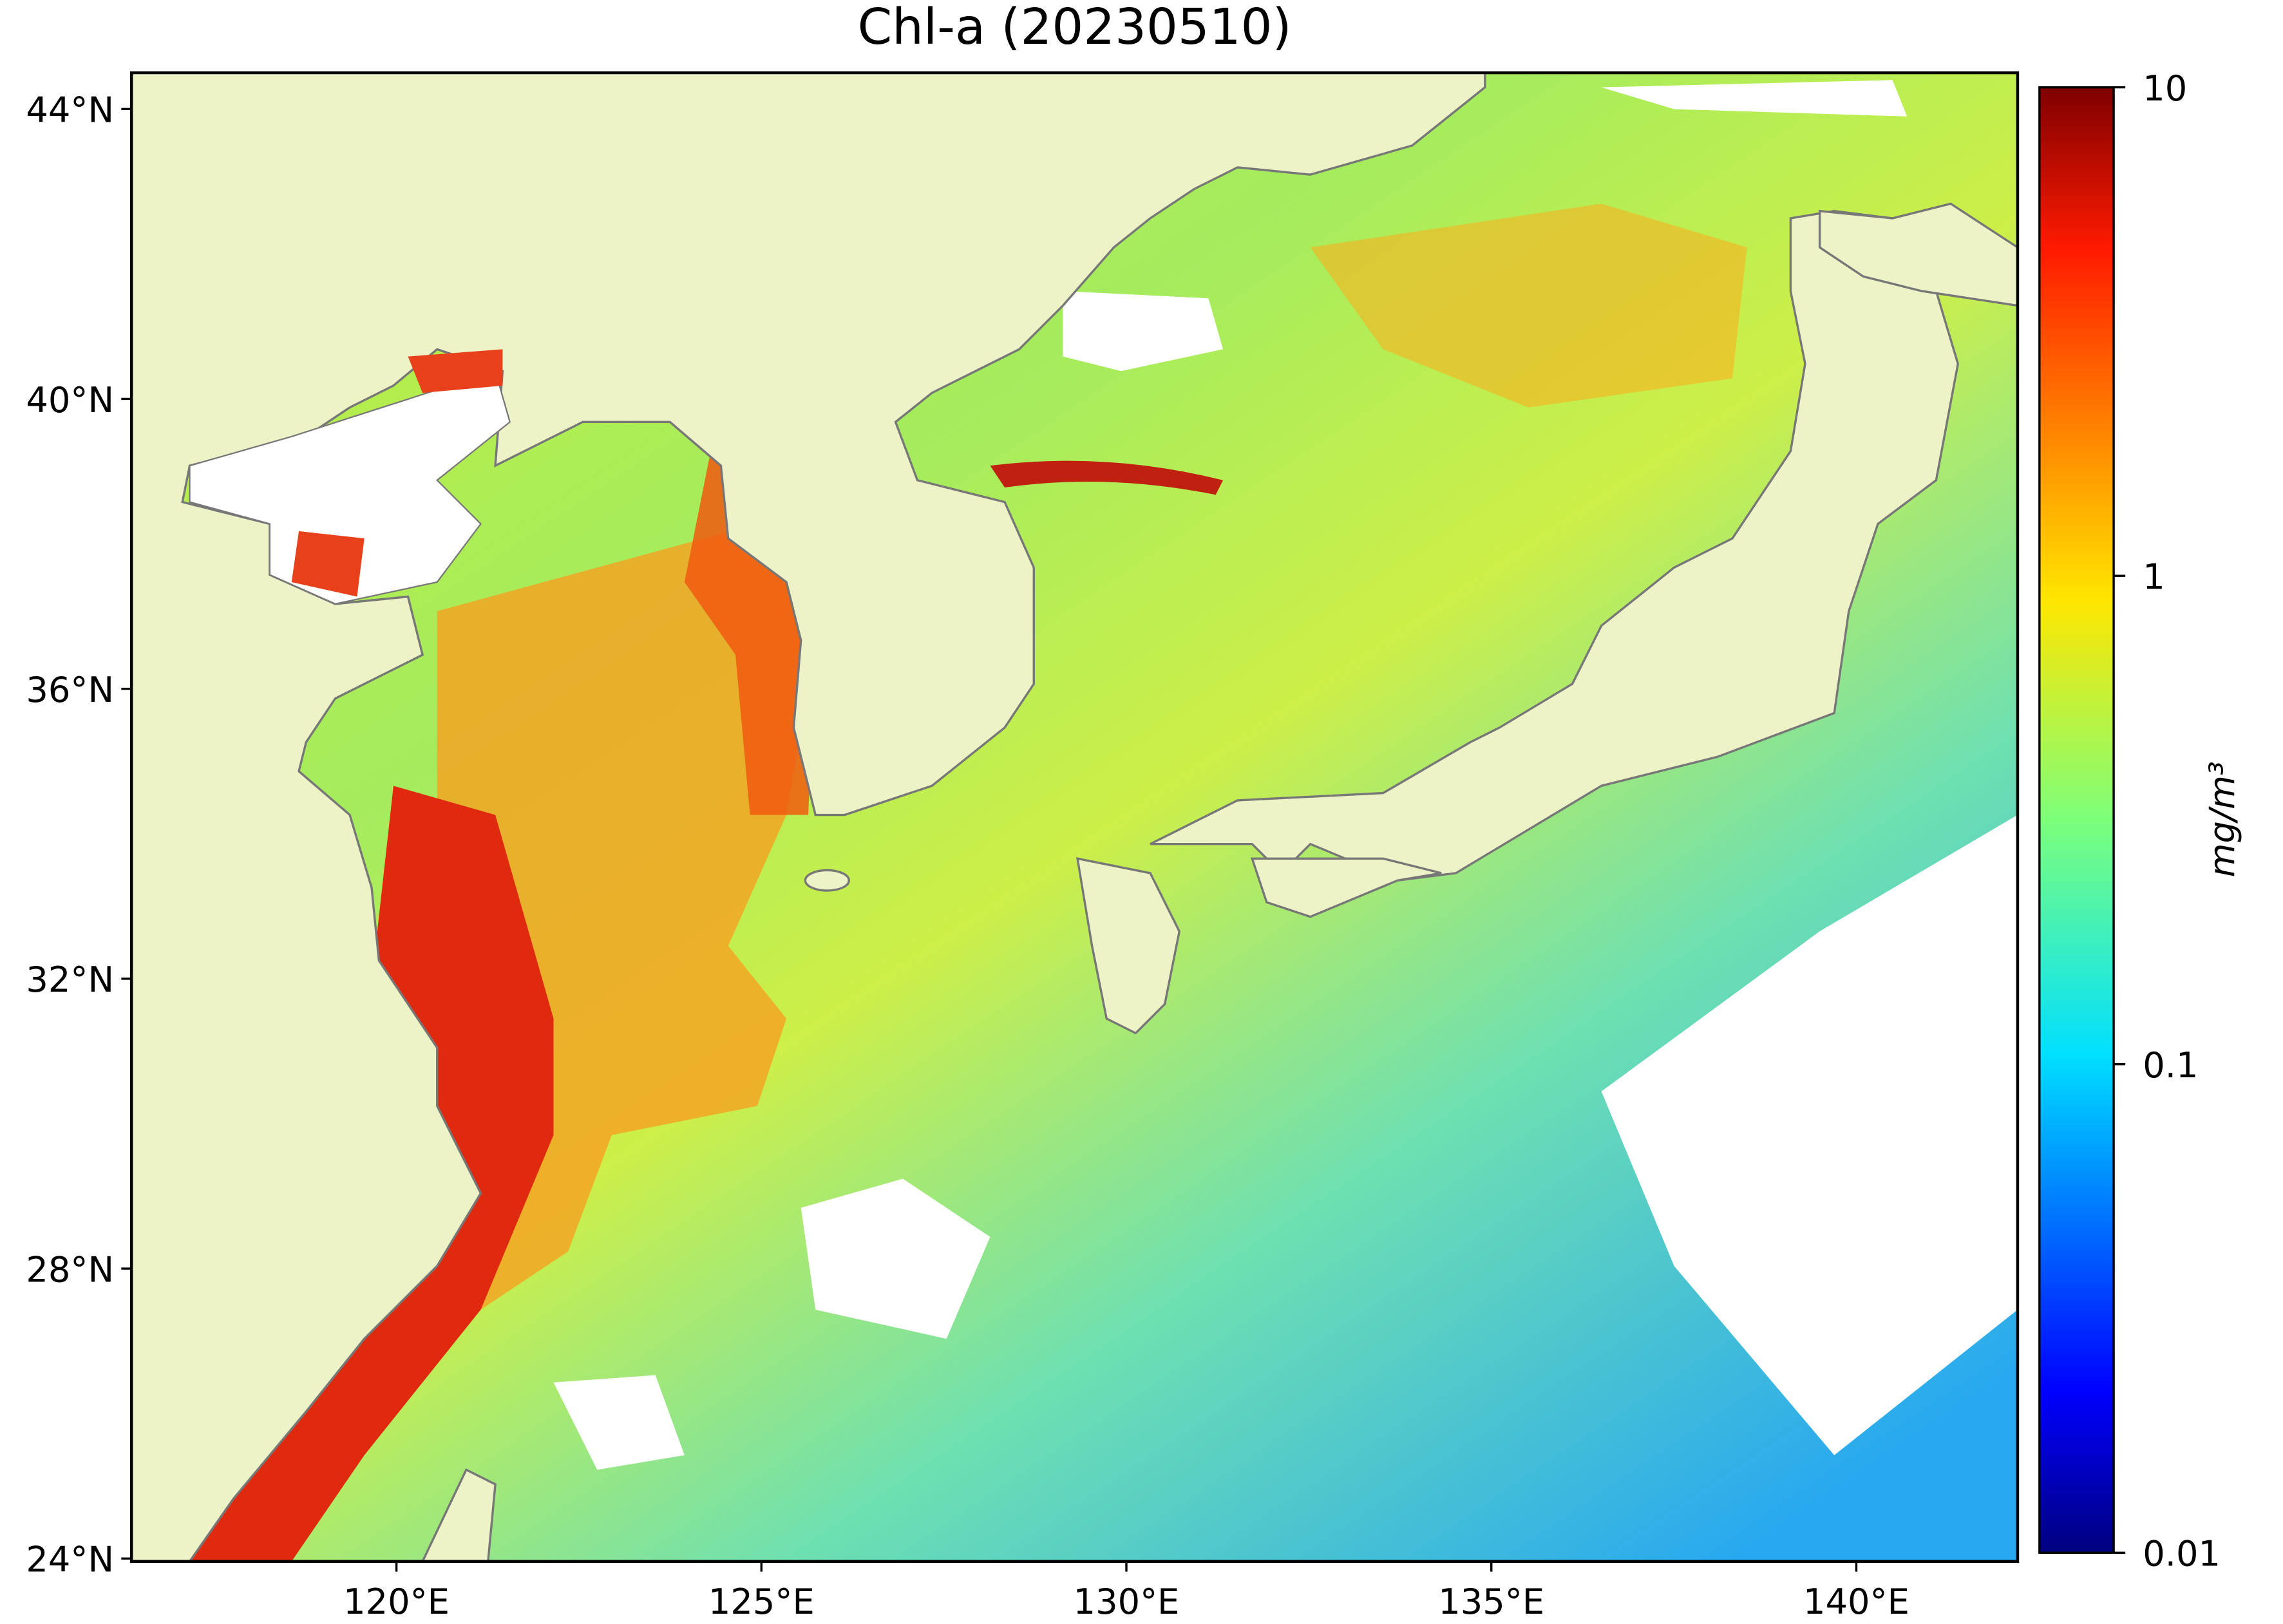  I want to click on shikoku, so click(1346, 888).